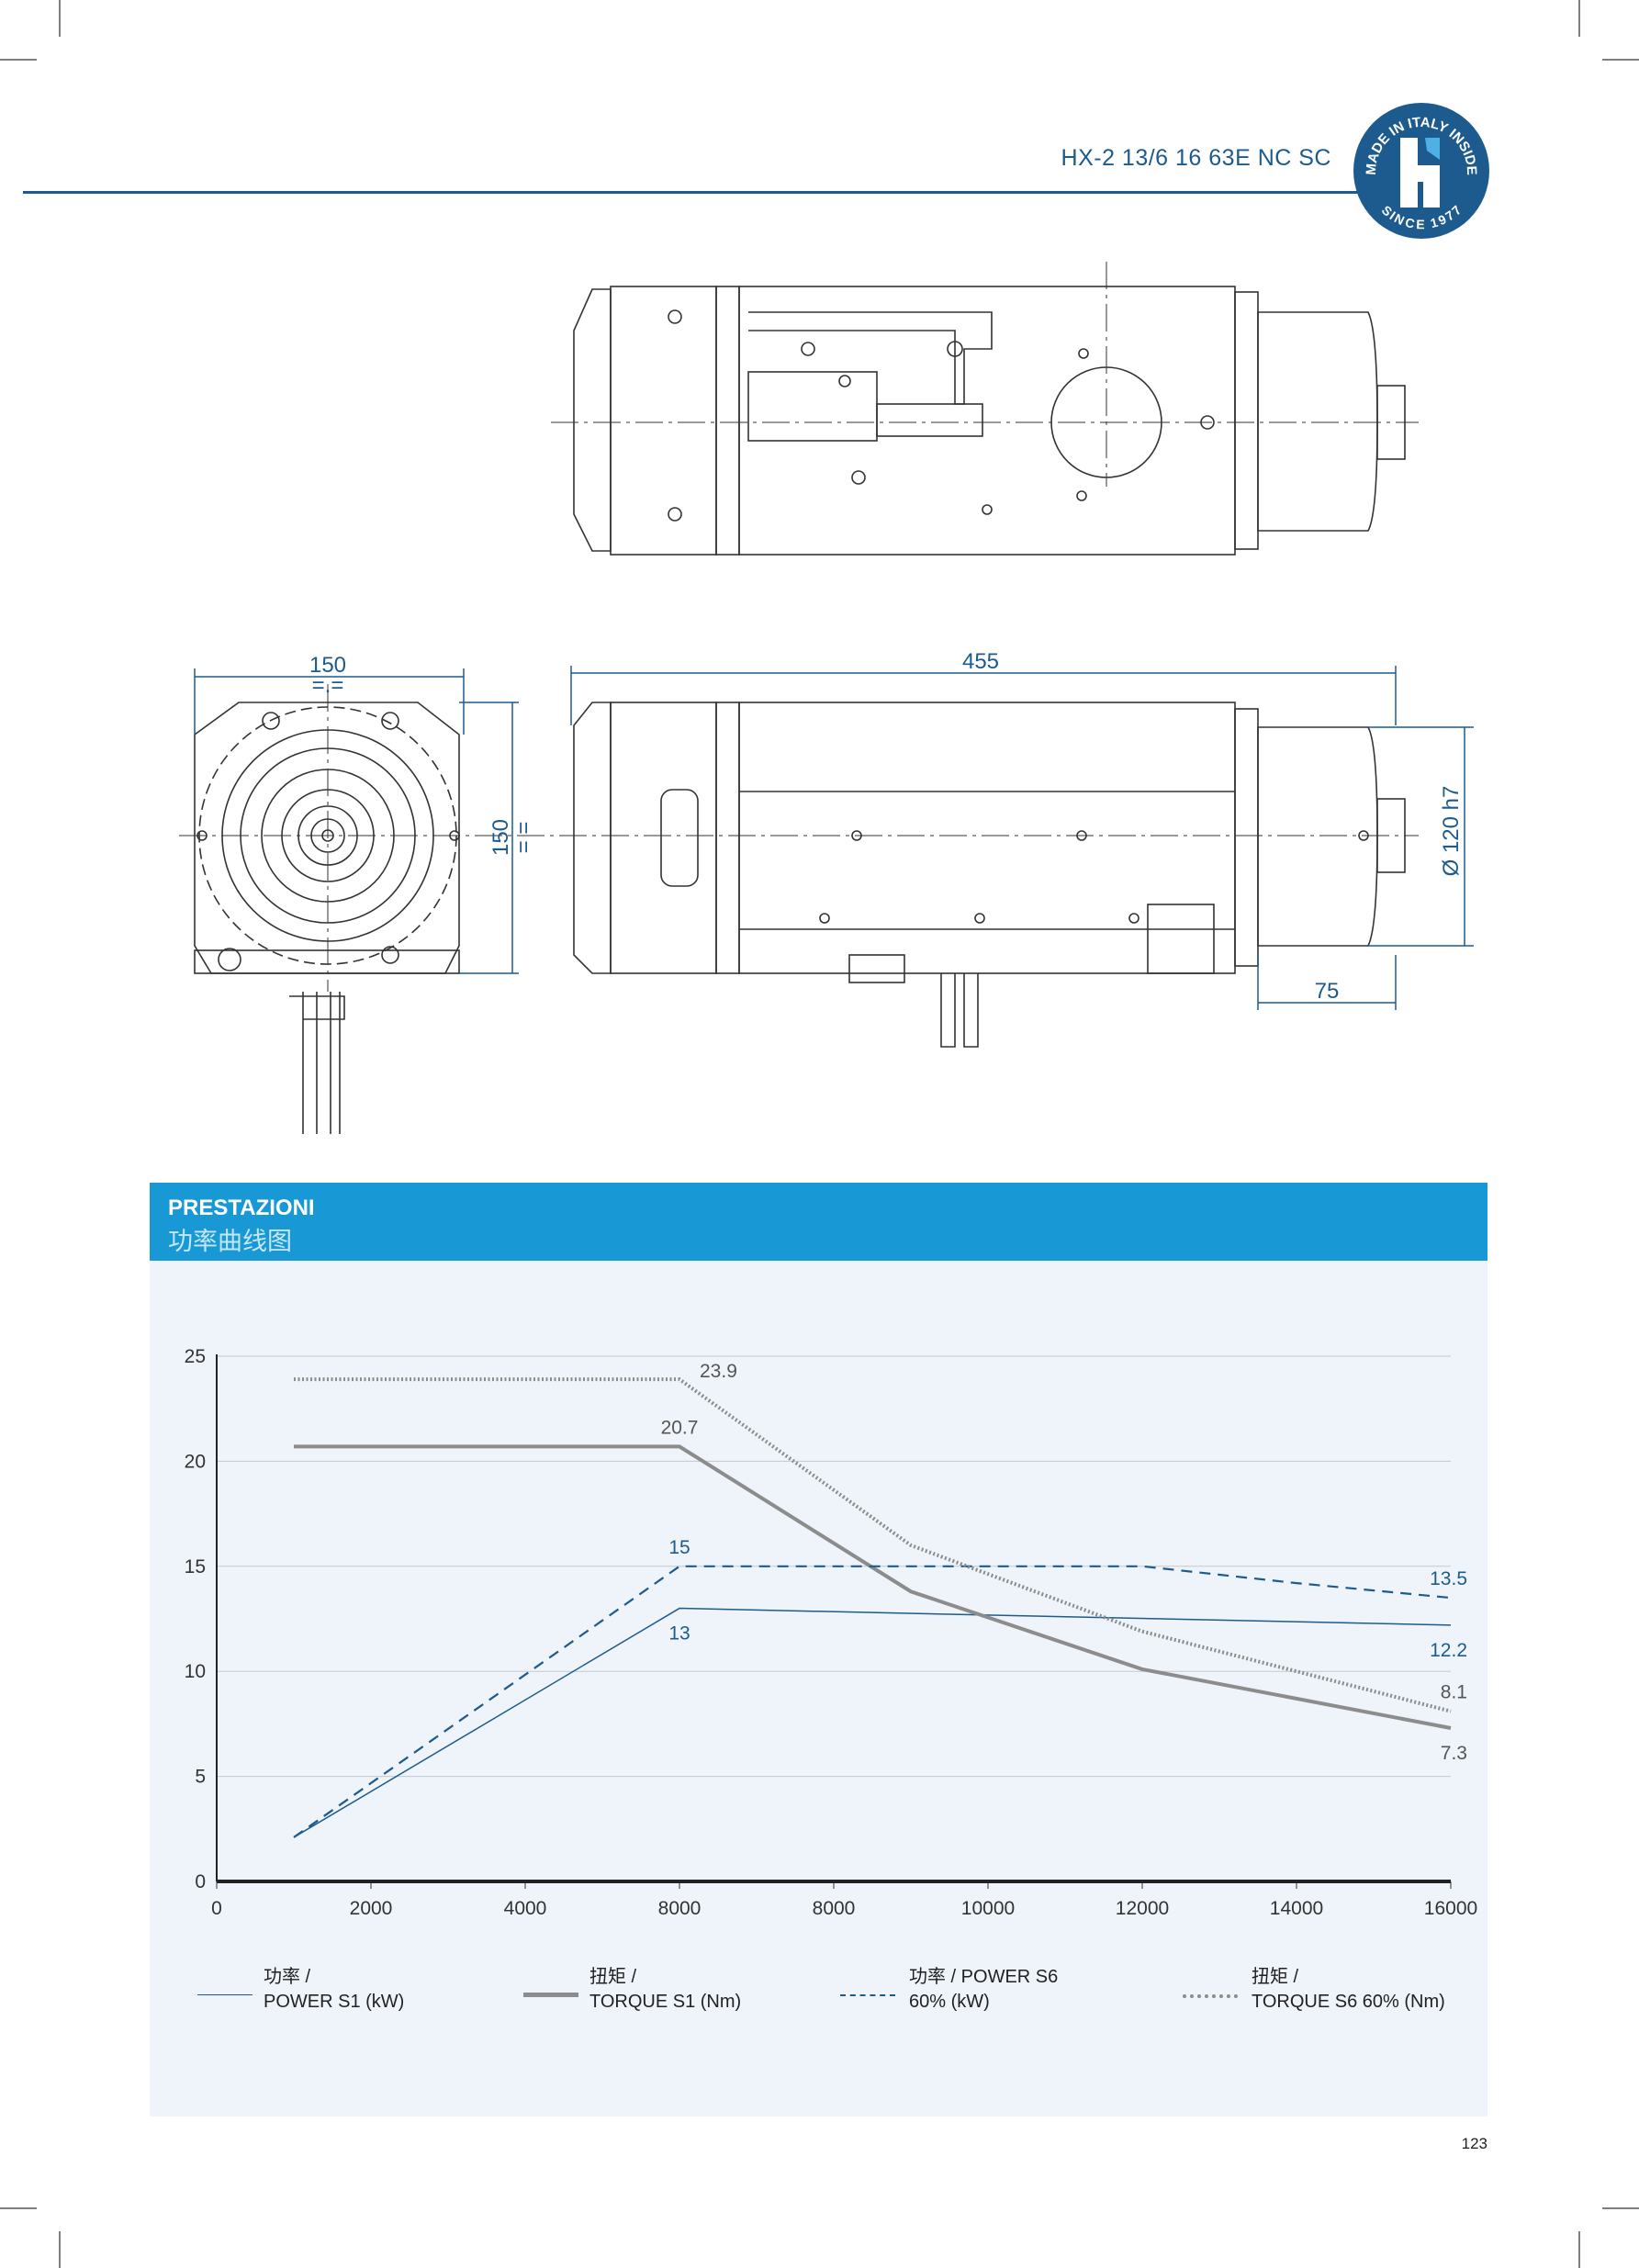 This screenshot has width=1639, height=2268. I want to click on x-tick-label: 0, so click(216, 1908).